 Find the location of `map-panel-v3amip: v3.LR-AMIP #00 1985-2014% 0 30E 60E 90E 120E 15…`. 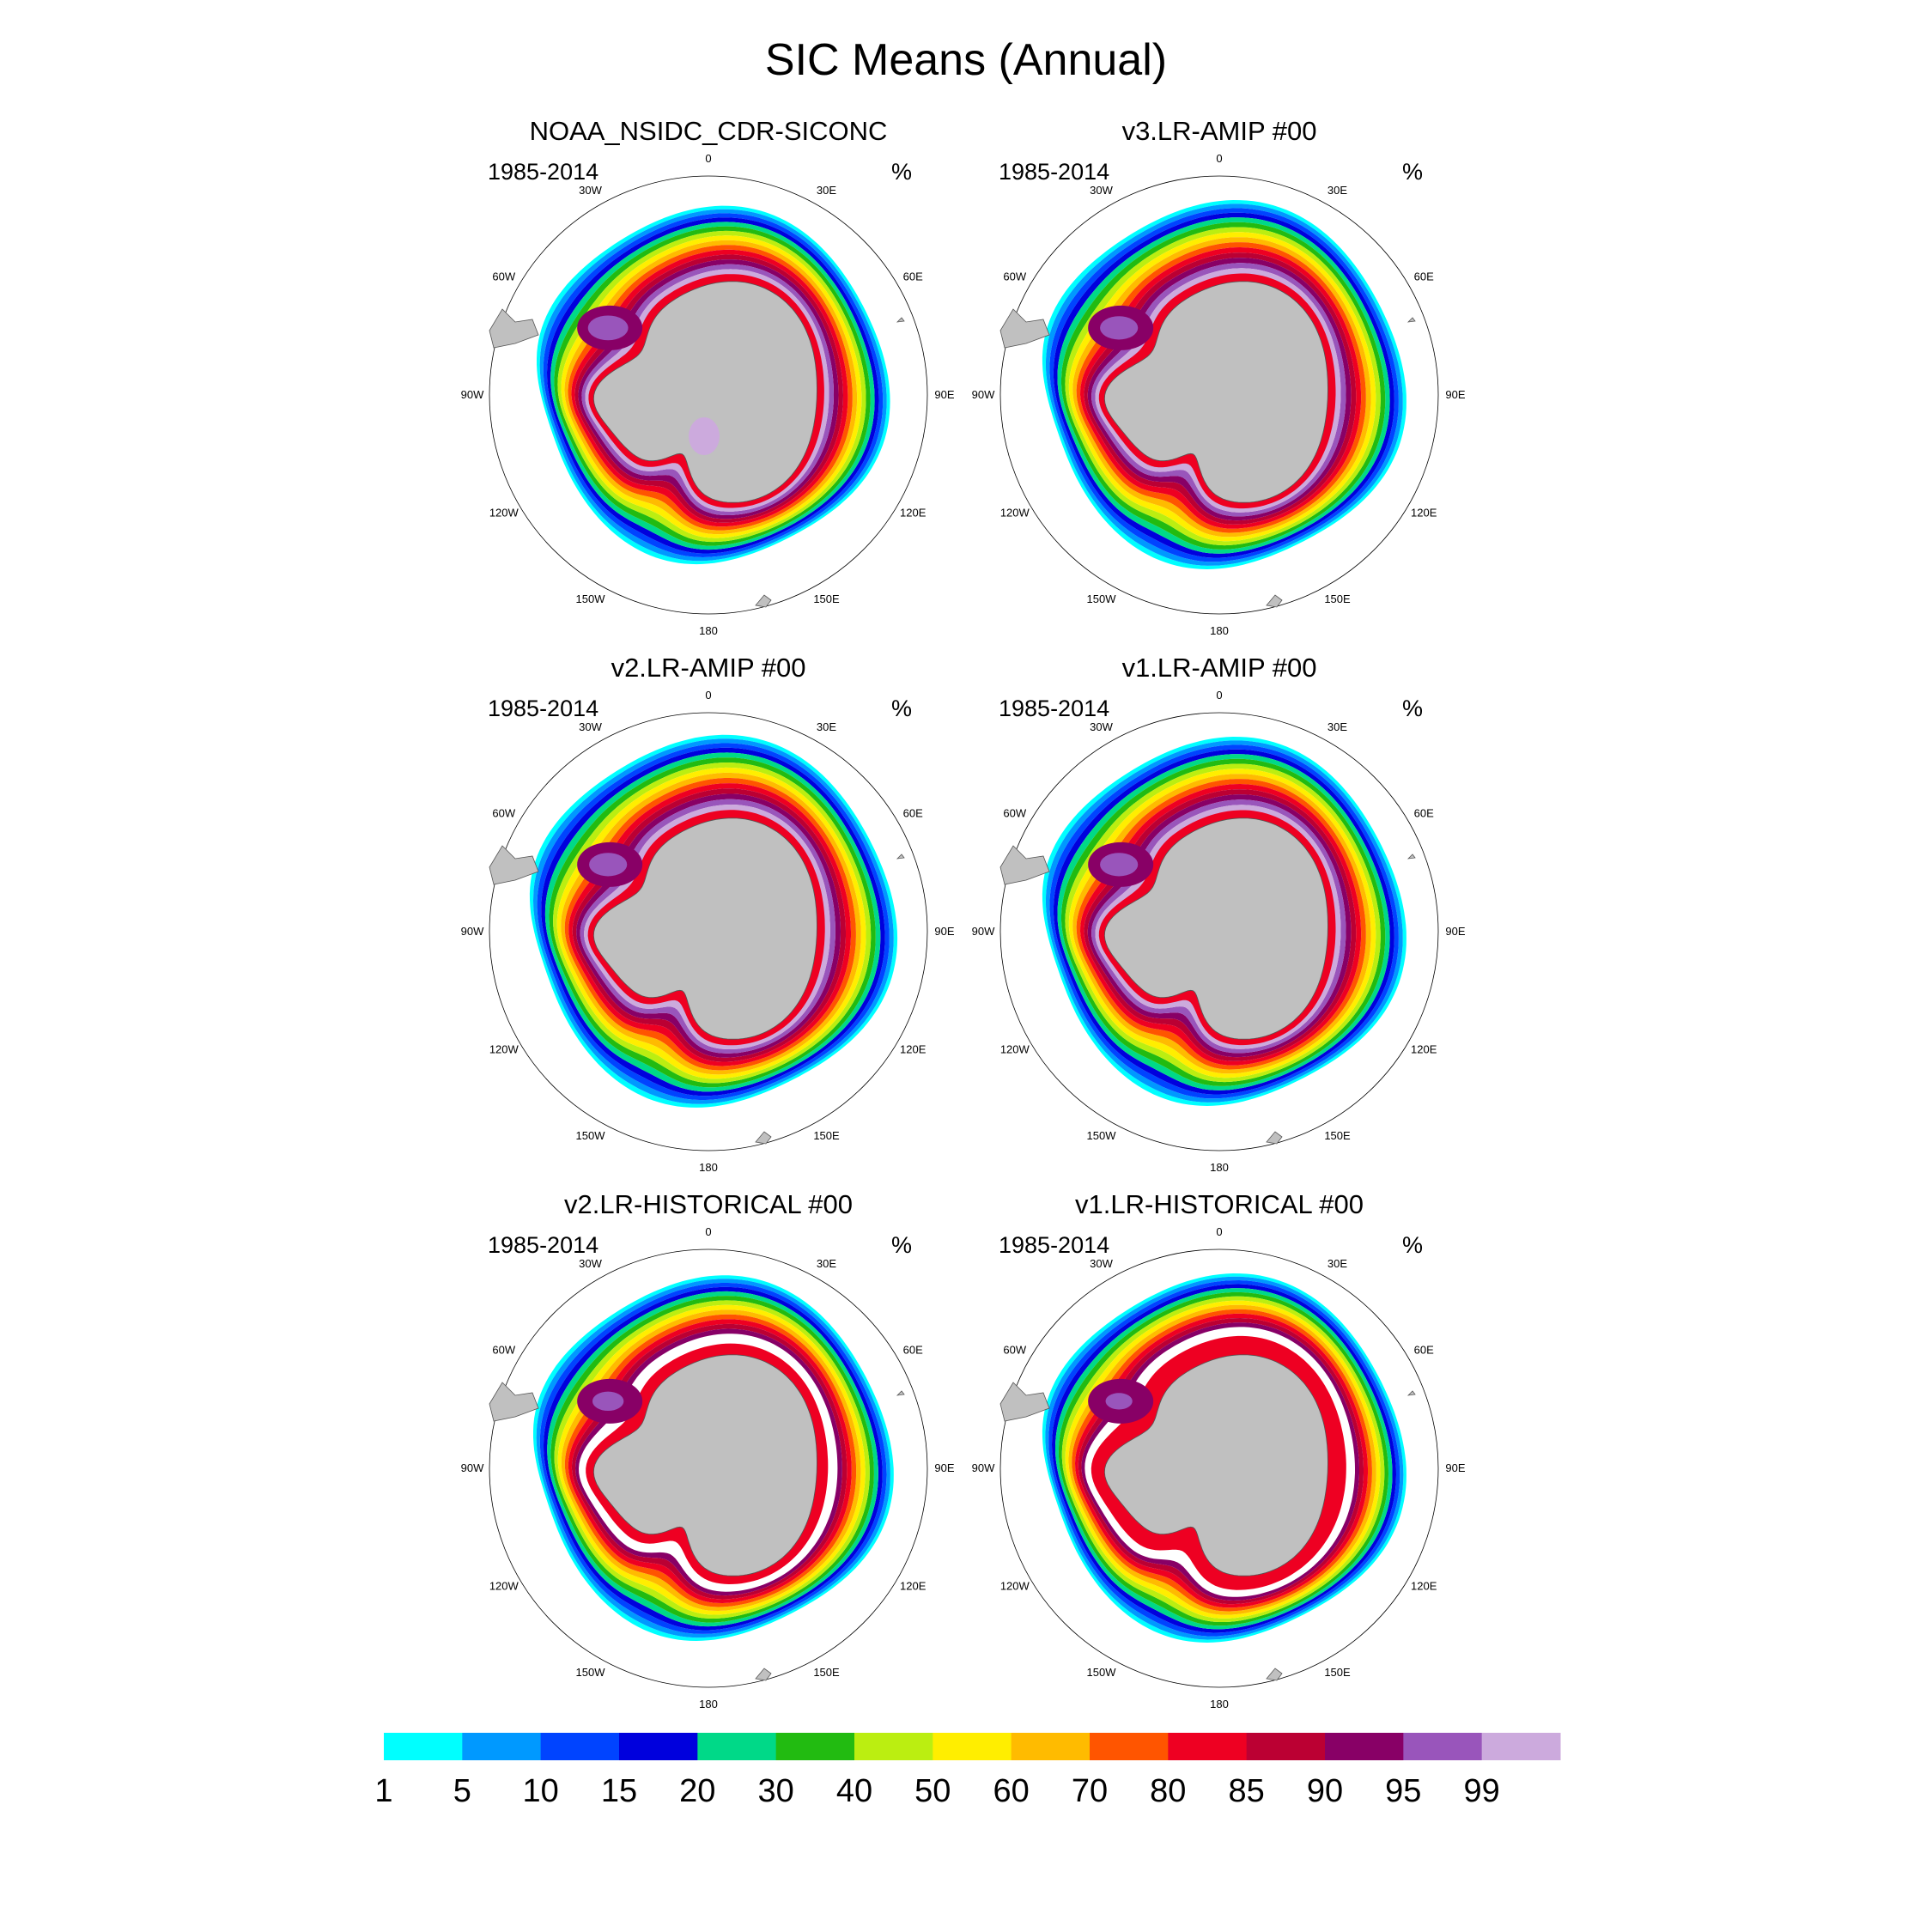

map-panel-v3amip: v3.LR-AMIP #00 1985-2014% 0 30E 60E 90E 120E 15… is located at coordinates (1368, 382).